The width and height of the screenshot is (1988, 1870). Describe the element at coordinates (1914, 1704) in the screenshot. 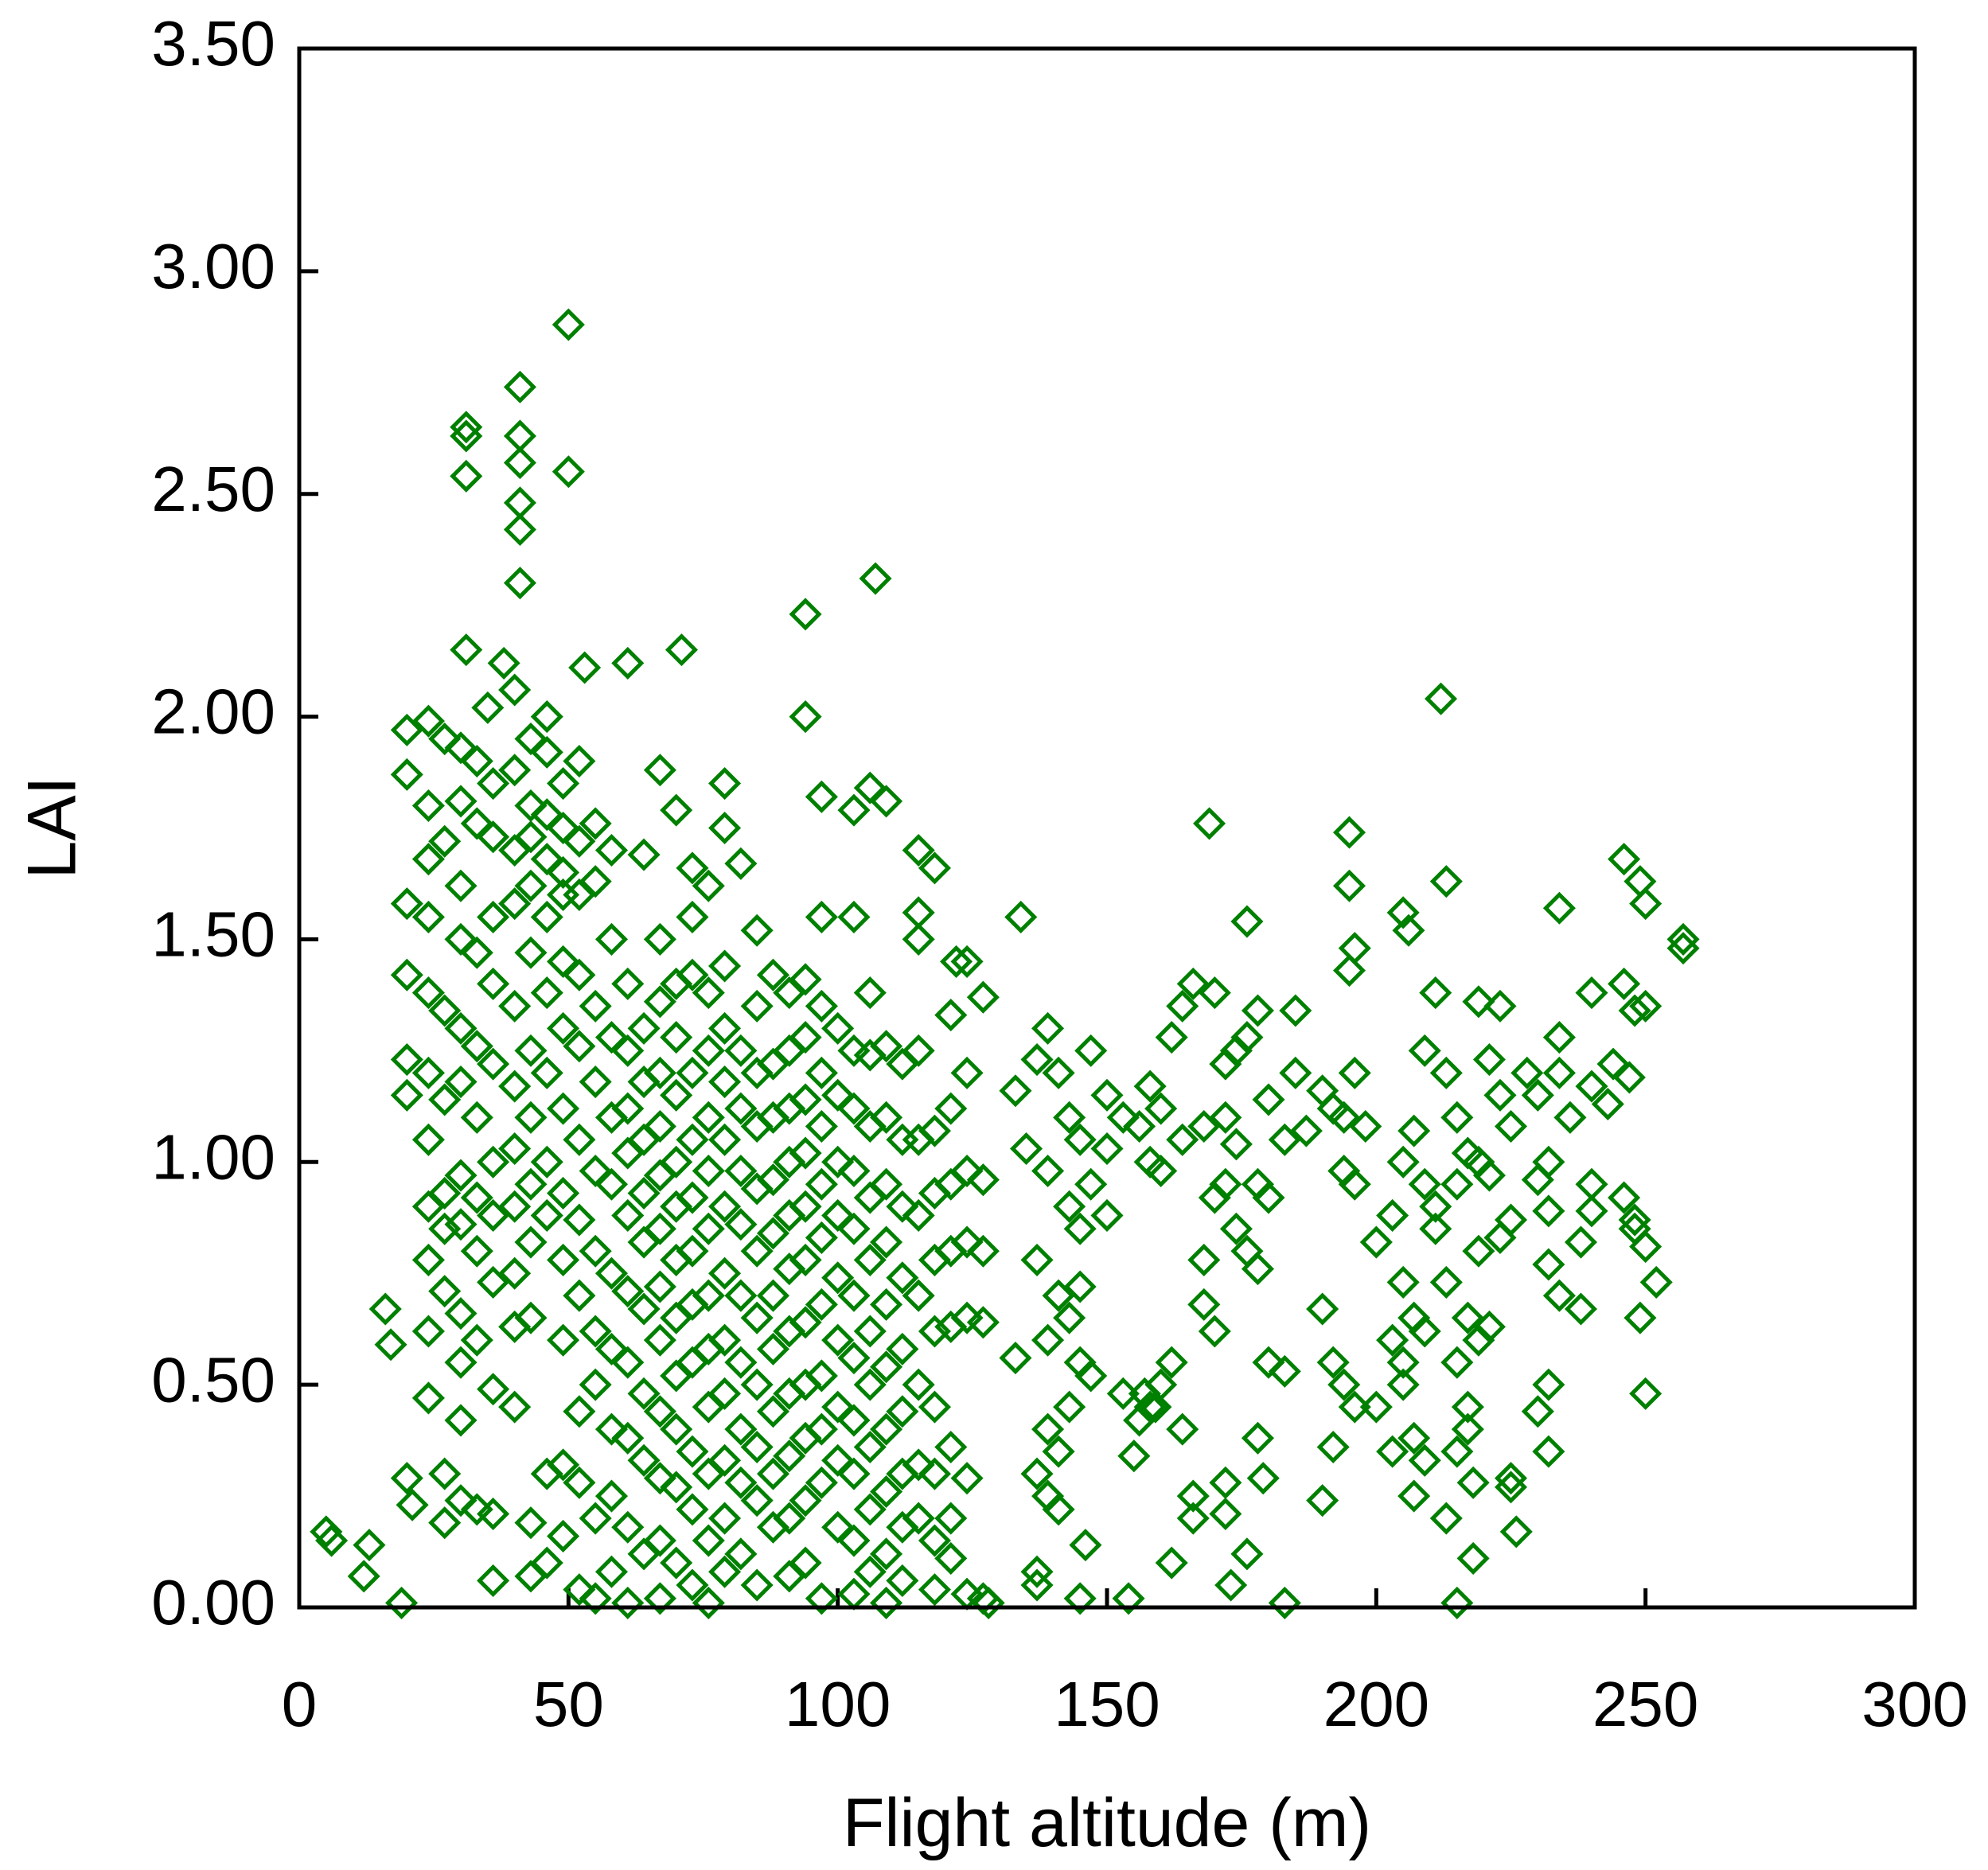

I see `x-tick-label: 300` at that location.